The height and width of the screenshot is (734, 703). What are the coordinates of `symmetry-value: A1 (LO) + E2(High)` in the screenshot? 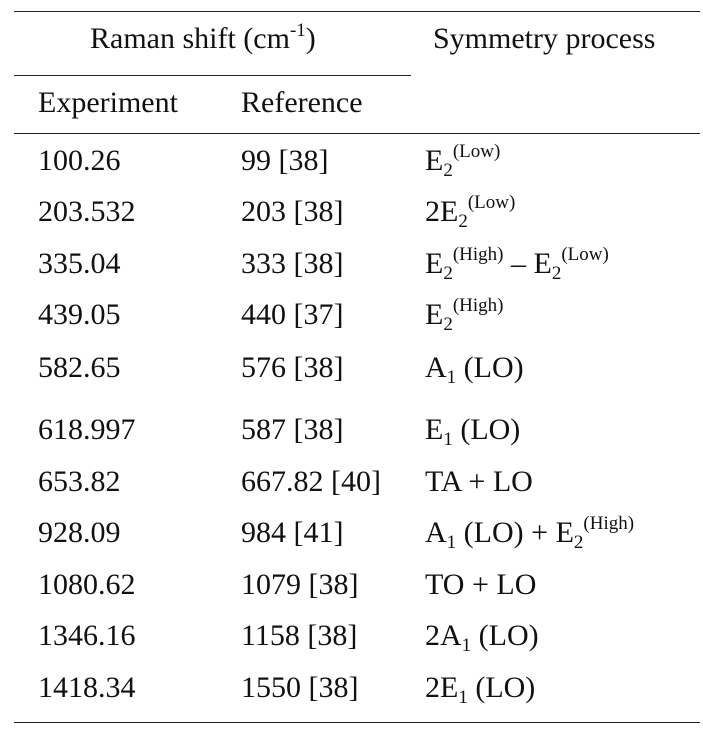 It's located at (529, 533).